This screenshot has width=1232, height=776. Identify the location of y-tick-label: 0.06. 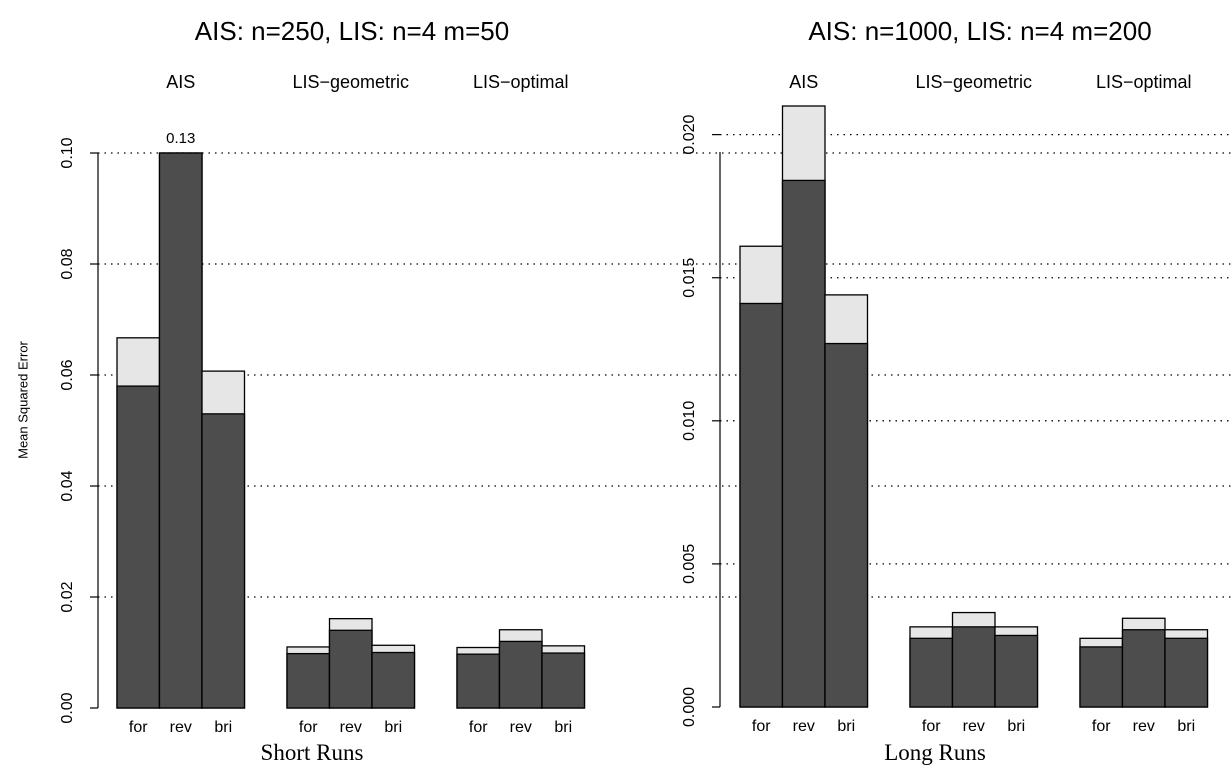
(67, 374).